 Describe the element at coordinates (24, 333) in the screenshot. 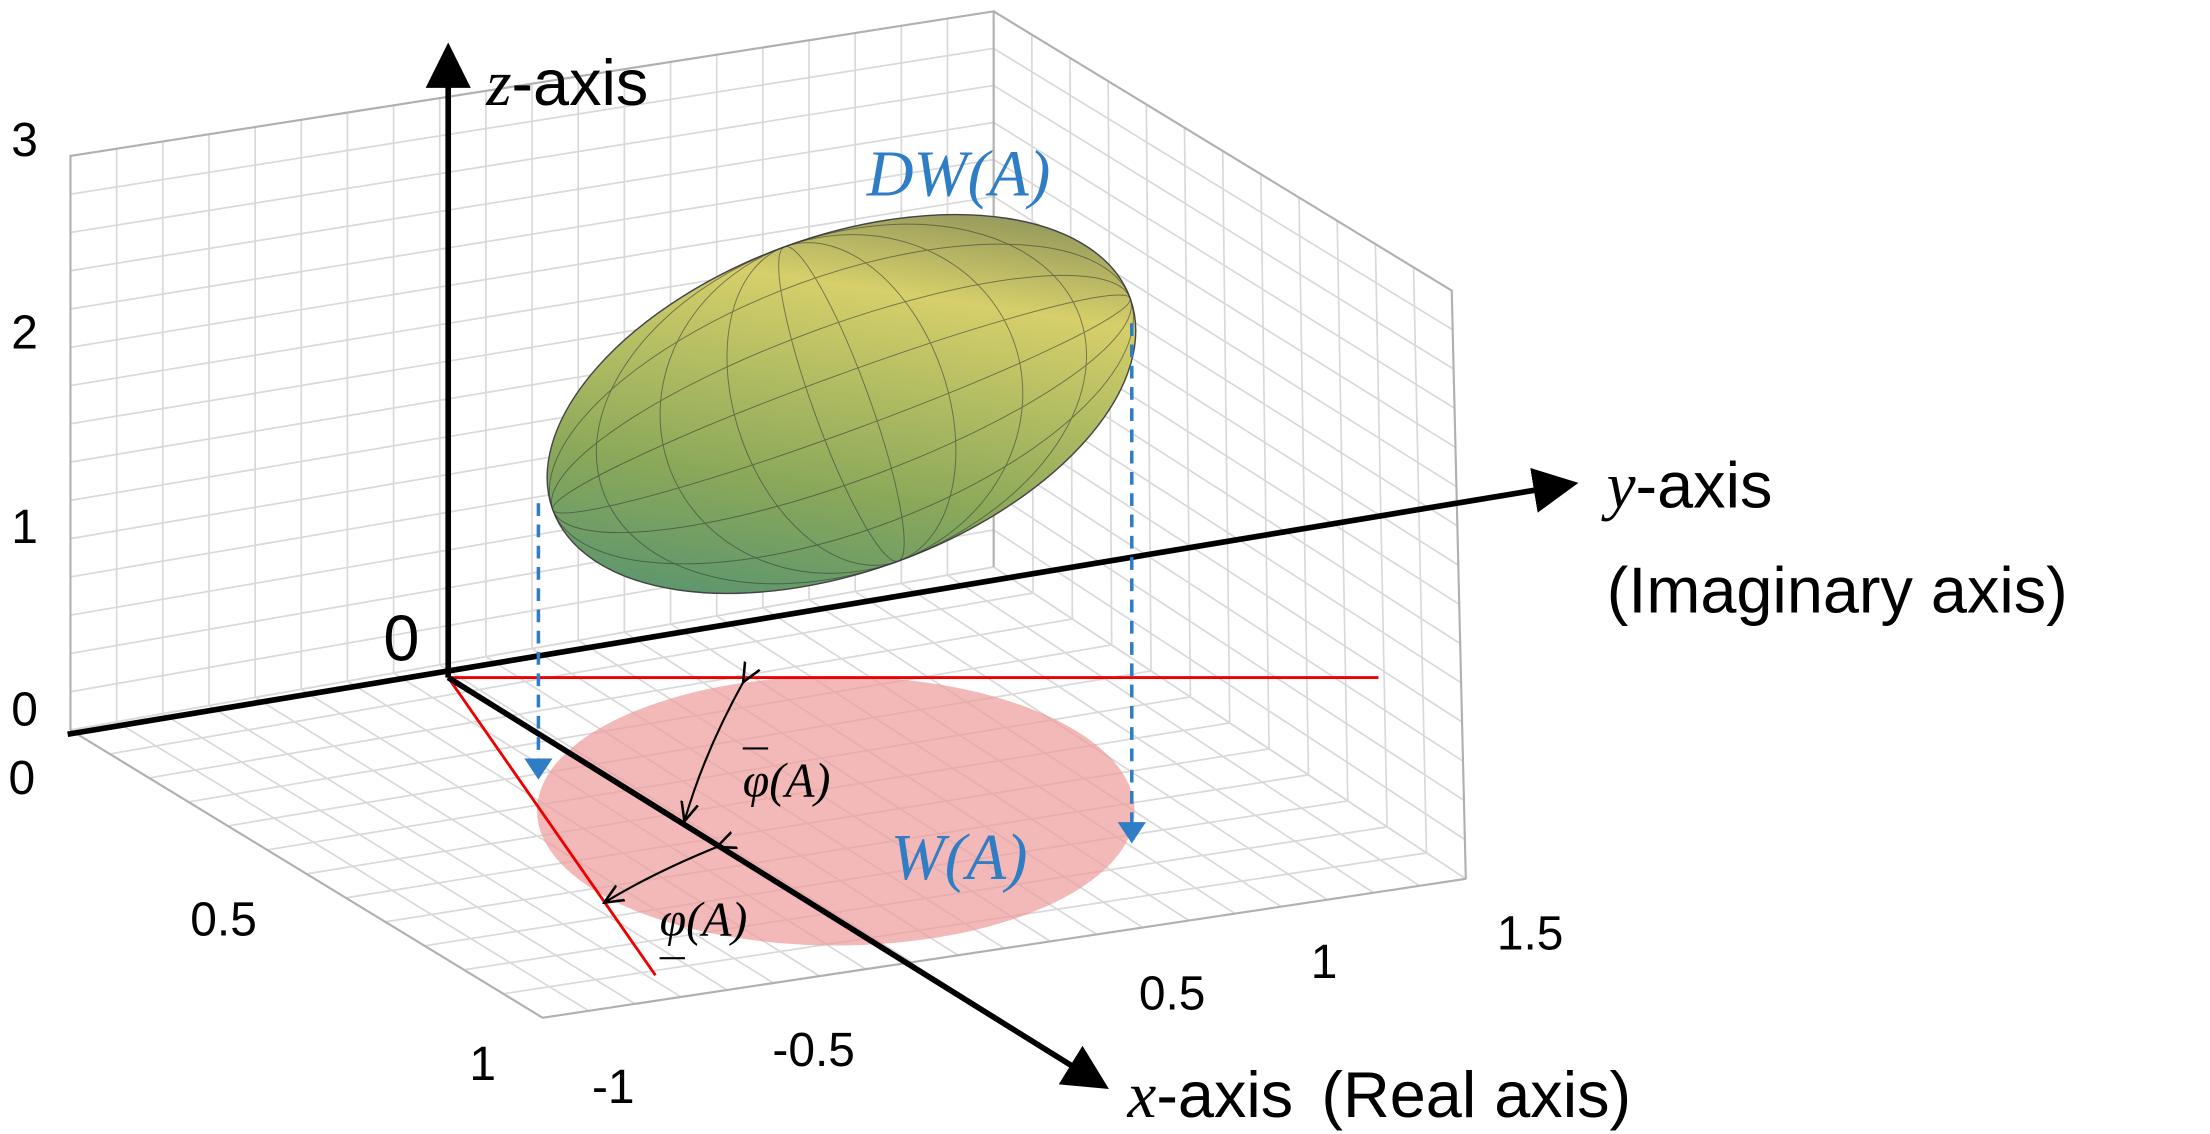

I see `tick-label: 2` at that location.